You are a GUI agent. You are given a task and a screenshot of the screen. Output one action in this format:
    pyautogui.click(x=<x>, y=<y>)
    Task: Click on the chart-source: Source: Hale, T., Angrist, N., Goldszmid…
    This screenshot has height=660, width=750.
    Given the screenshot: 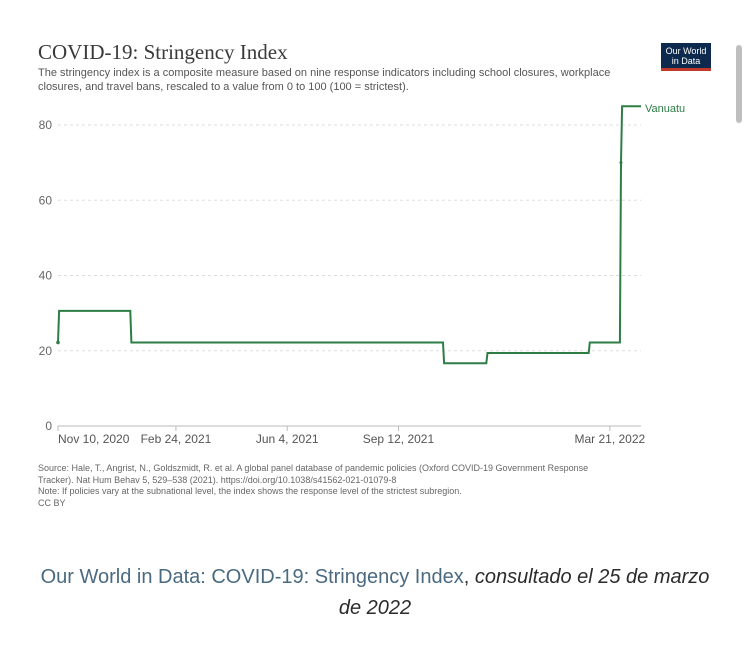 What is the action you would take?
    pyautogui.click(x=368, y=486)
    